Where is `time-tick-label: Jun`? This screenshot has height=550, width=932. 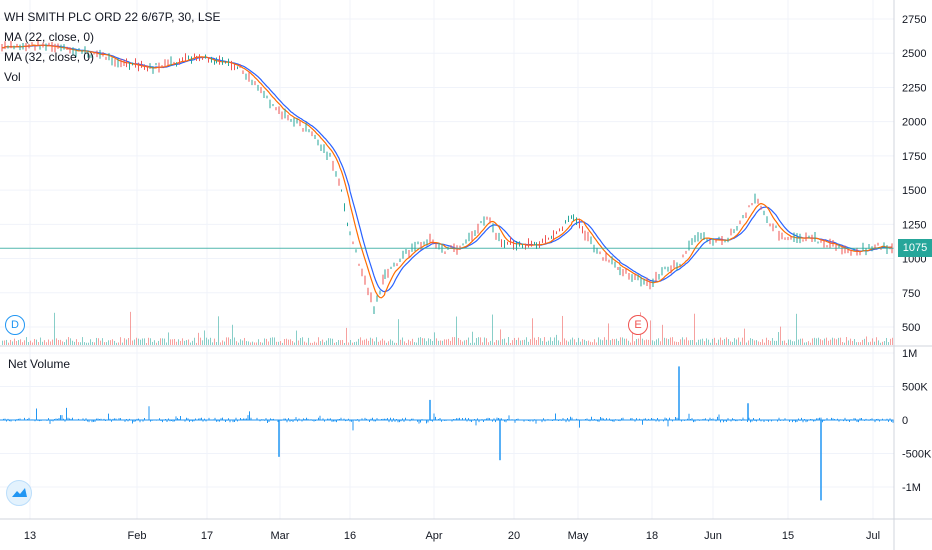 time-tick-label: Jun is located at coordinates (713, 536).